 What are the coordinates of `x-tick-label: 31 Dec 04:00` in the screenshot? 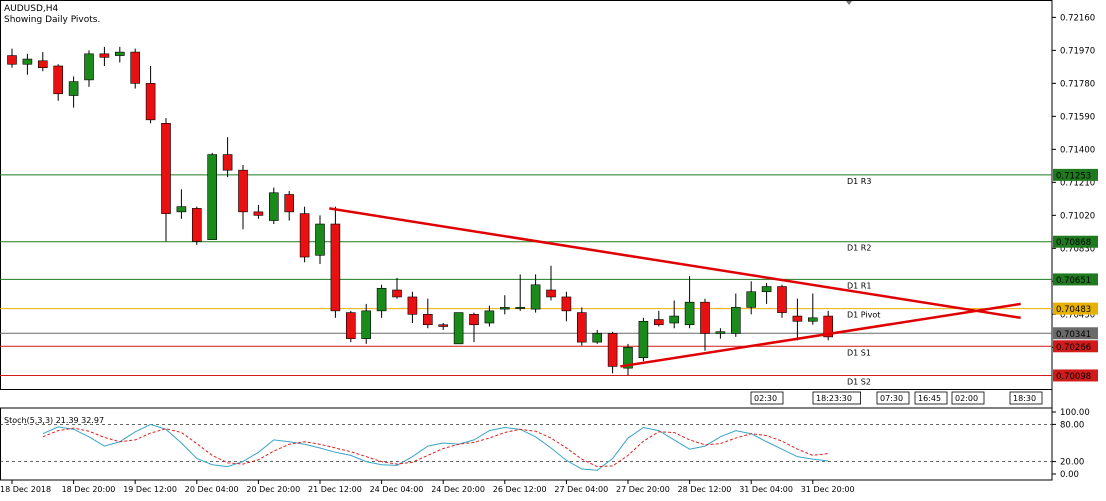 It's located at (766, 489).